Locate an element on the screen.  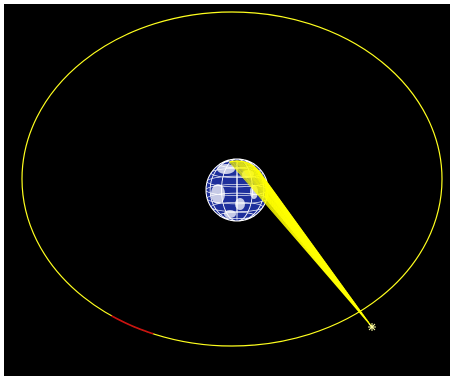
footprint-outline is located at coordinates (248, 179).